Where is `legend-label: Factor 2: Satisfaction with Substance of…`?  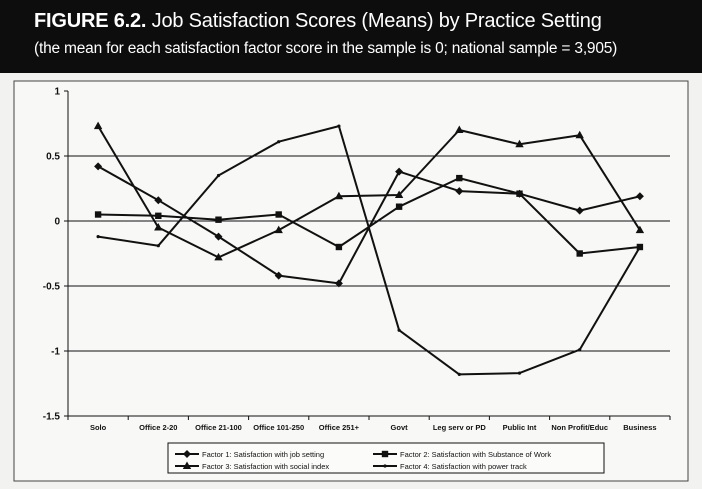 legend-label: Factor 2: Satisfaction with Substance of… is located at coordinates (475, 454).